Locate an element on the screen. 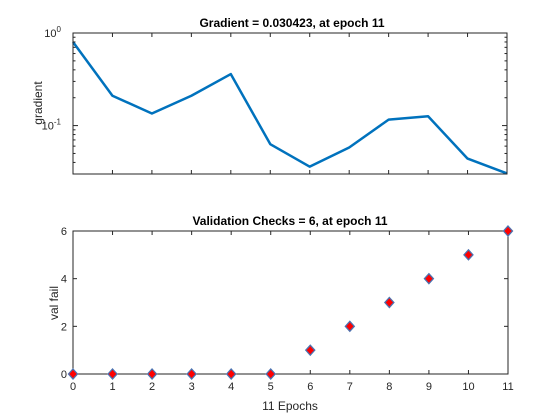 The width and height of the screenshot is (560, 420). validation-xtick-label: 0 is located at coordinates (73, 387).